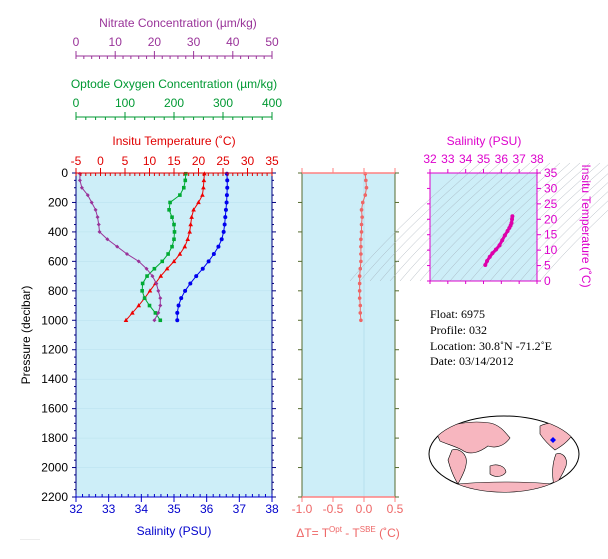  Describe the element at coordinates (586, 225) in the screenshot. I see `ts-temperature-label: Insitu Temperature (˚C)` at that location.